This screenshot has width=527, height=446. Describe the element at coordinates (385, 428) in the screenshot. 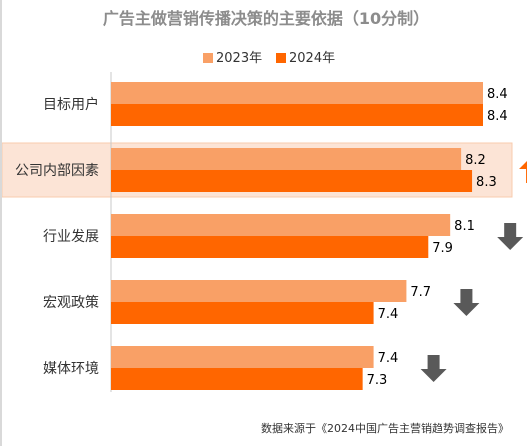

I see `source-note: 数据来源于《2024中国广告主营销趋势调查报告》` at that location.